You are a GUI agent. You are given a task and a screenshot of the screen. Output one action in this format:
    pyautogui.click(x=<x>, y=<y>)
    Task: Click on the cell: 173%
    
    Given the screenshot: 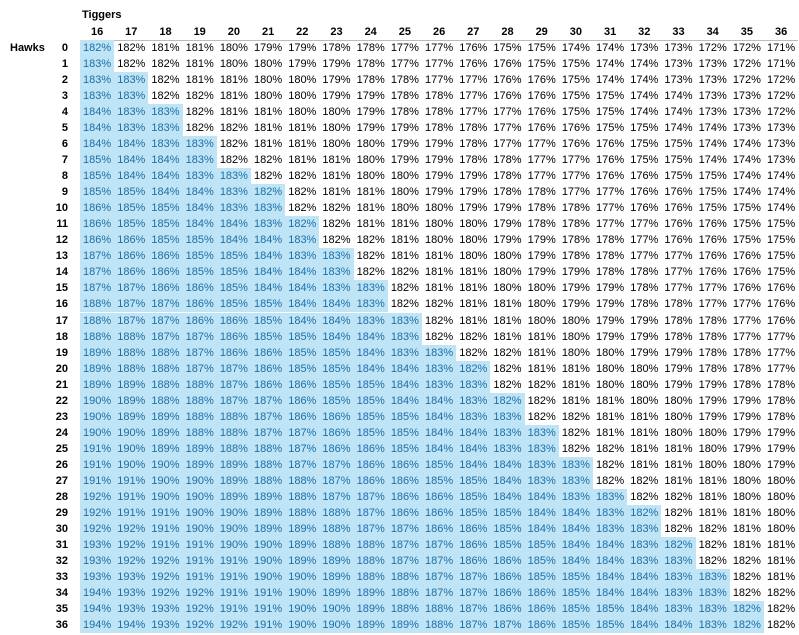 What is the action you would take?
    pyautogui.click(x=746, y=128)
    